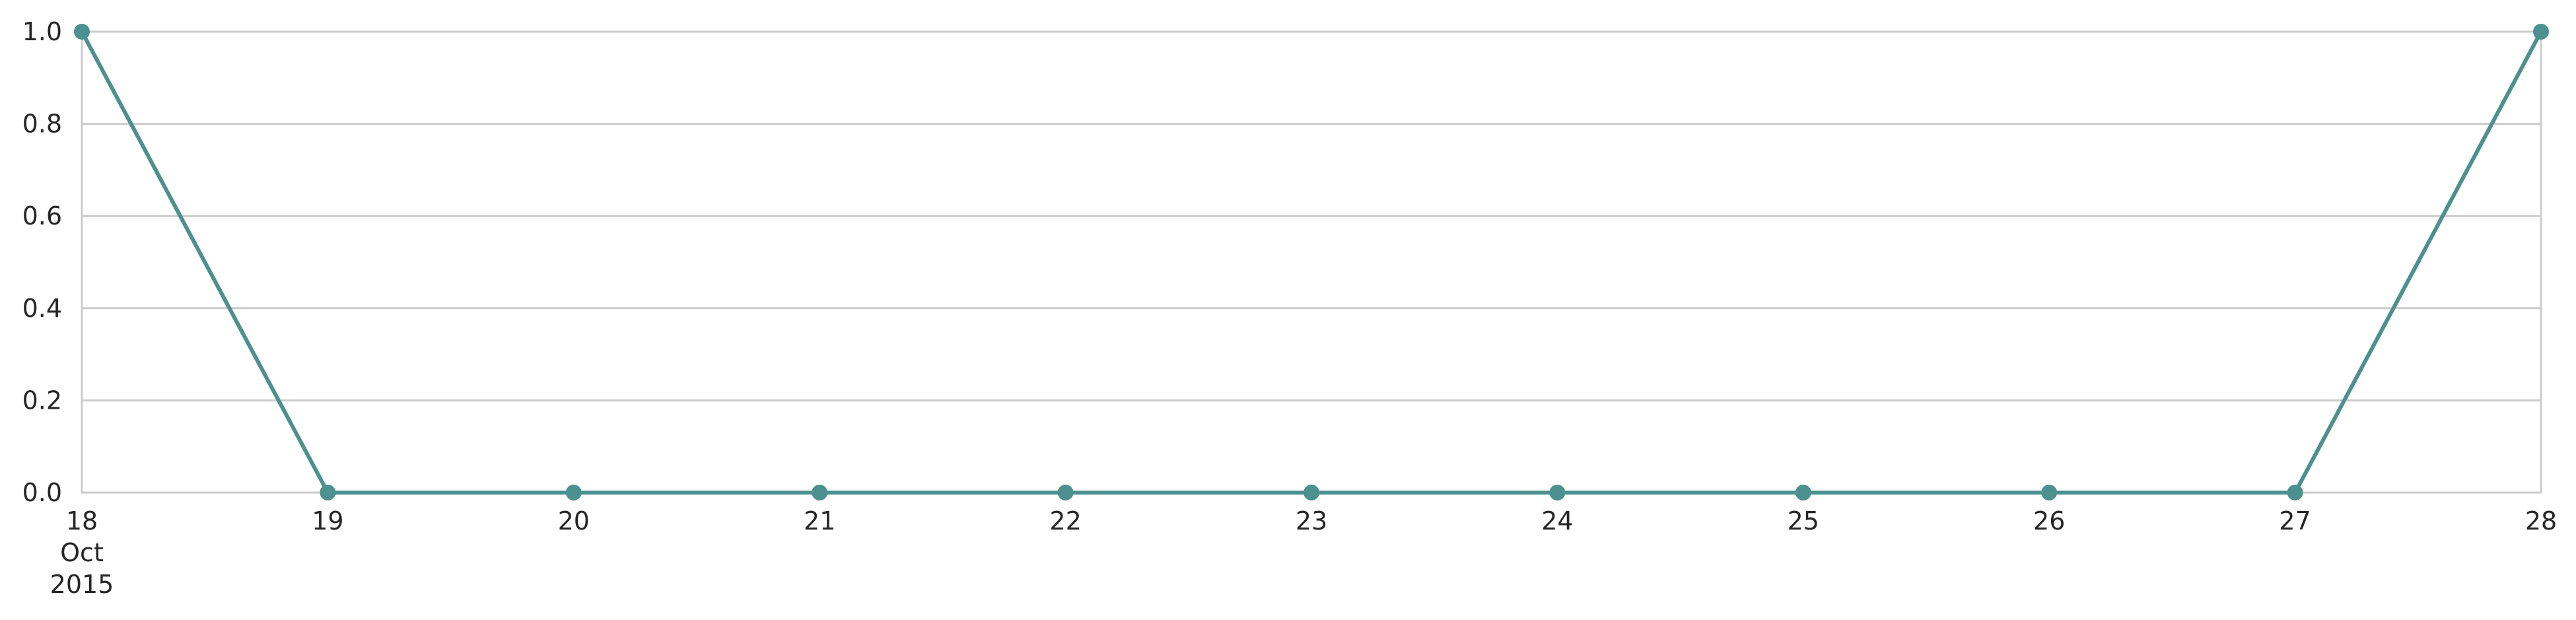  I want to click on x-tick-label: 18, so click(82, 520).